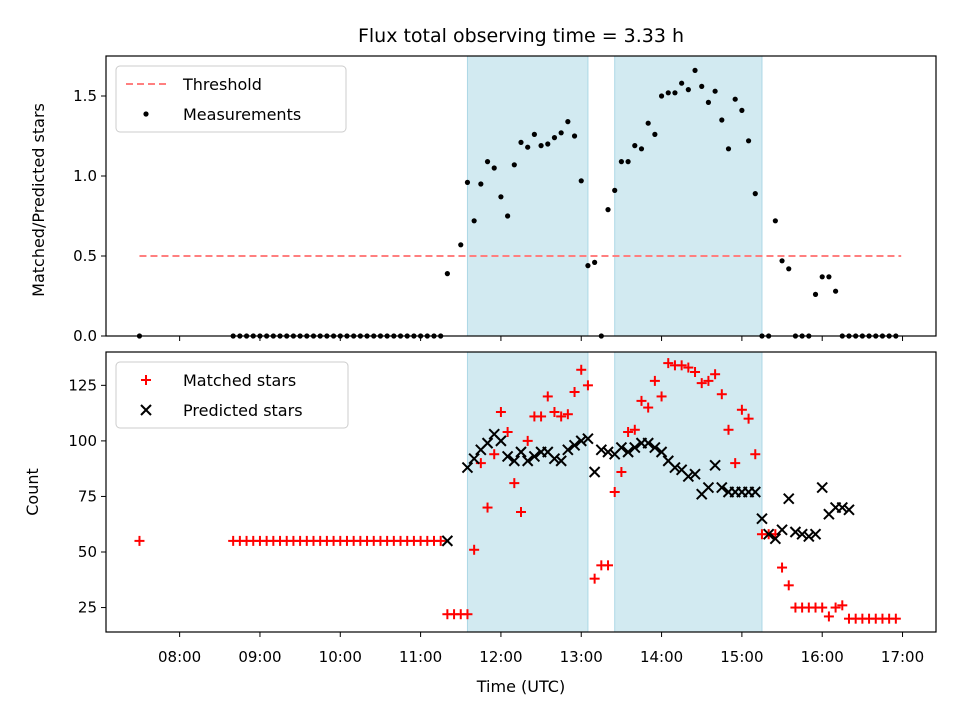  Describe the element at coordinates (232, 395) in the screenshot. I see `bottom-legend` at that location.